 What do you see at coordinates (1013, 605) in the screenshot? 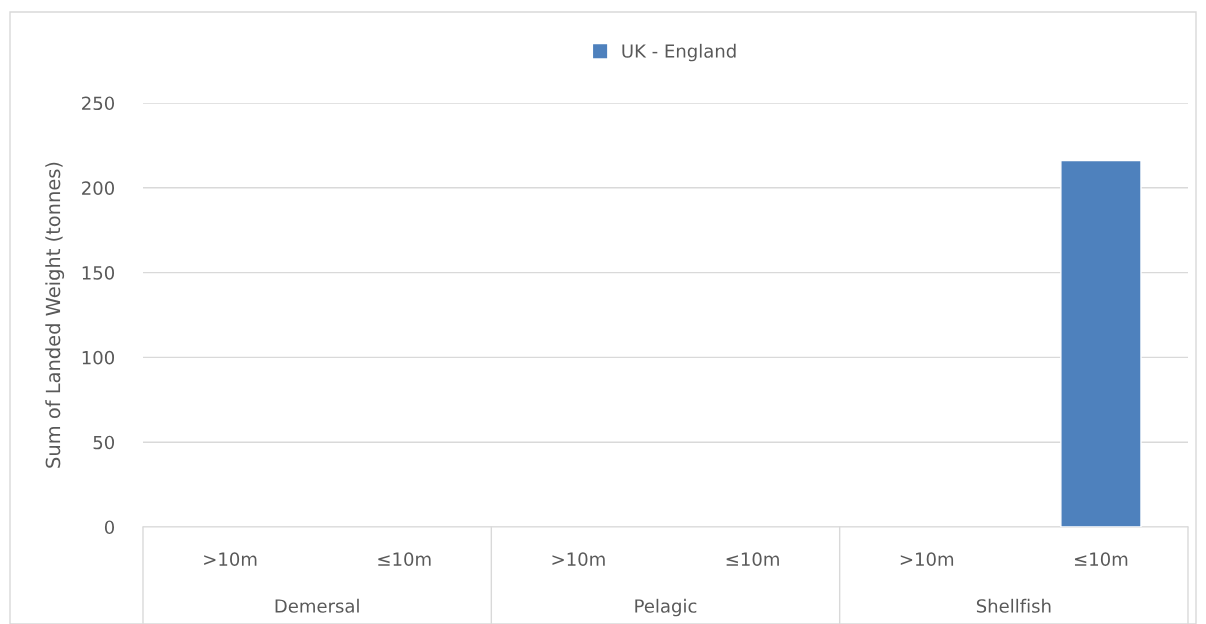
I see `text: Shellfish` at bounding box center [1013, 605].